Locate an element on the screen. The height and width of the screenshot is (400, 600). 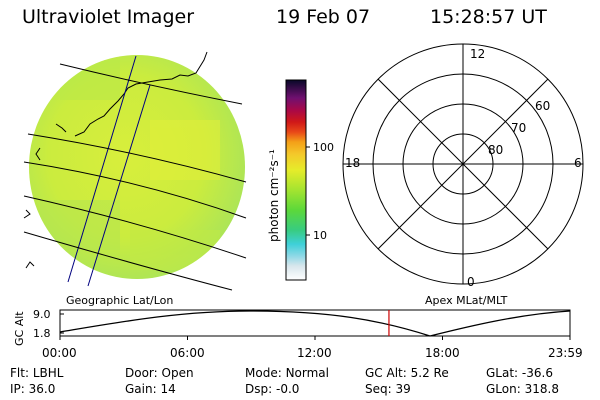
status-ip: IP: 36.0 is located at coordinates (33, 389).